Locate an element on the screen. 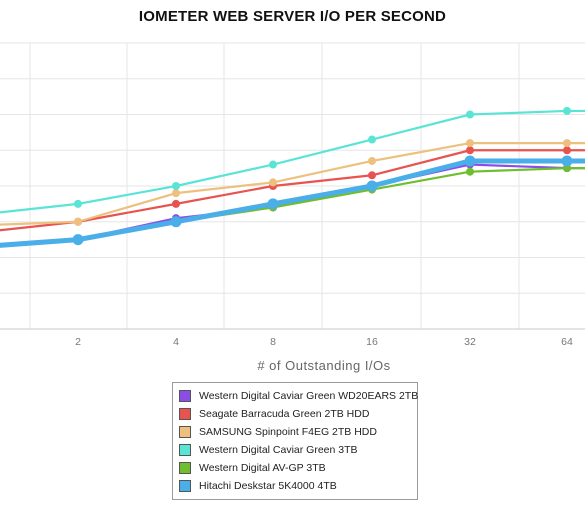 This screenshot has height=520, width=585. x-tick-label: 16 is located at coordinates (372, 342).